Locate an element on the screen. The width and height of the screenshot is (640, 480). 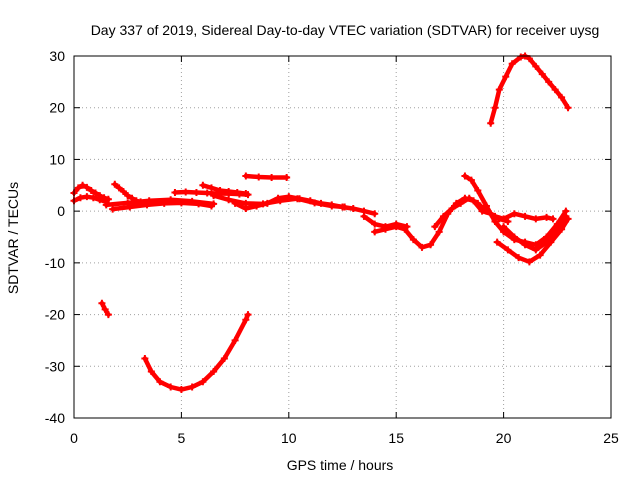
x-tick-label: 25 is located at coordinates (611, 438).